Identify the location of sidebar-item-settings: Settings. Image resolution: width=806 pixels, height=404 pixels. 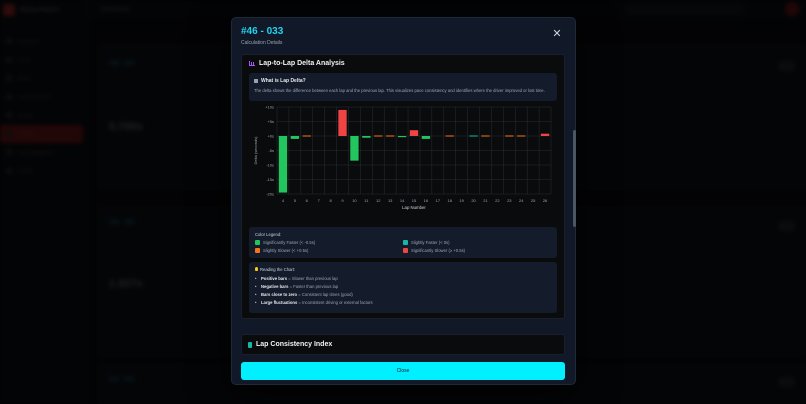
(43, 171).